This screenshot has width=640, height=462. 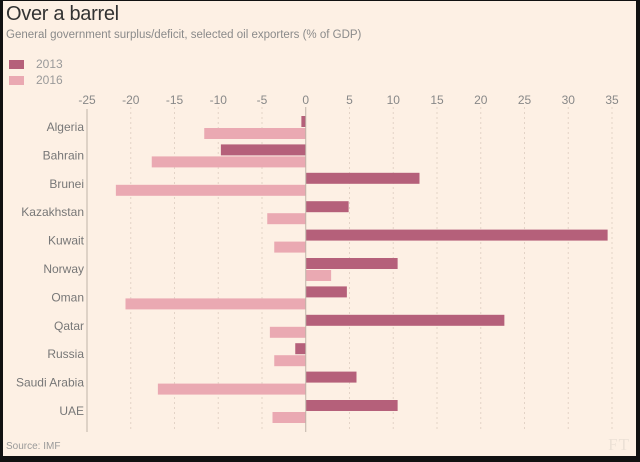 I want to click on category-label: Russia, so click(x=65, y=354).